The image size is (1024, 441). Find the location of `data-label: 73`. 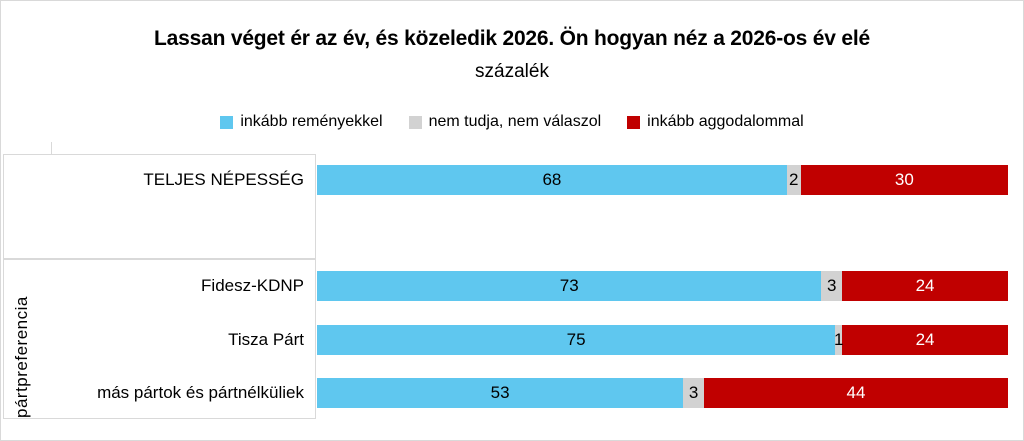

data-label: 73 is located at coordinates (569, 285).